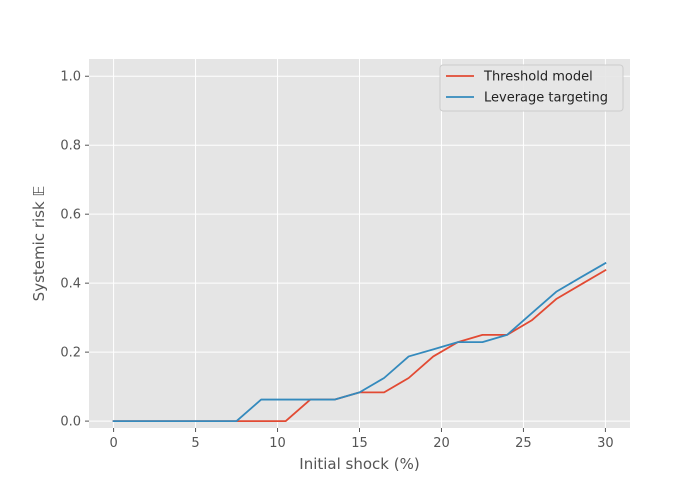  I want to click on y-tick-label: 0.6, so click(70, 215).